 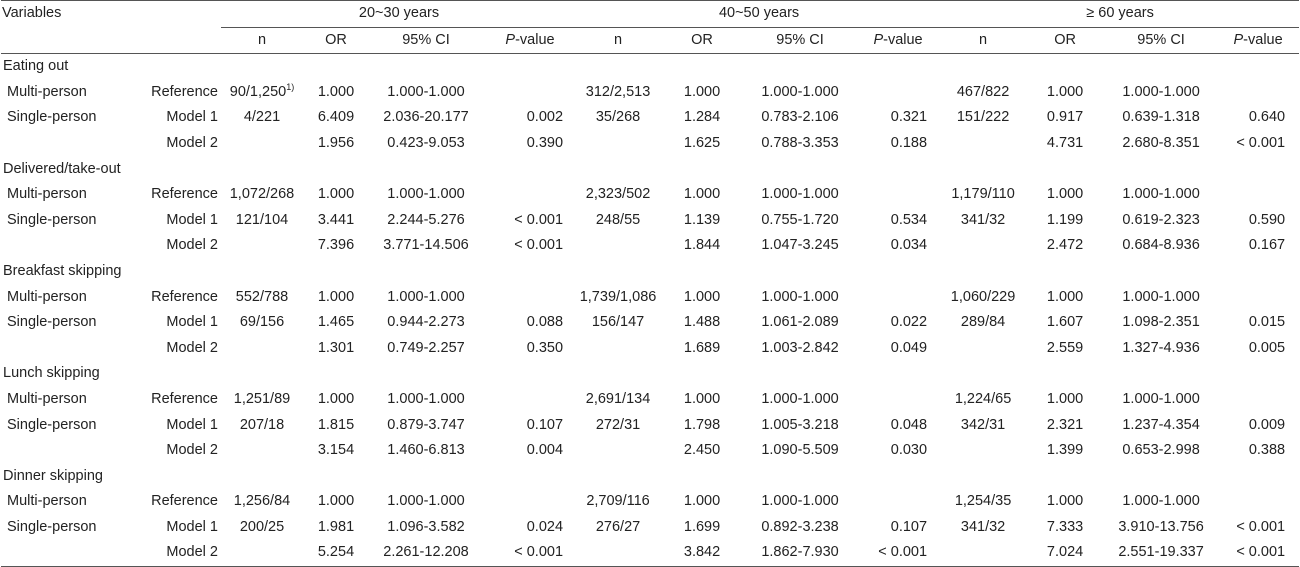 I want to click on or-cell: 1.844, so click(x=702, y=245).